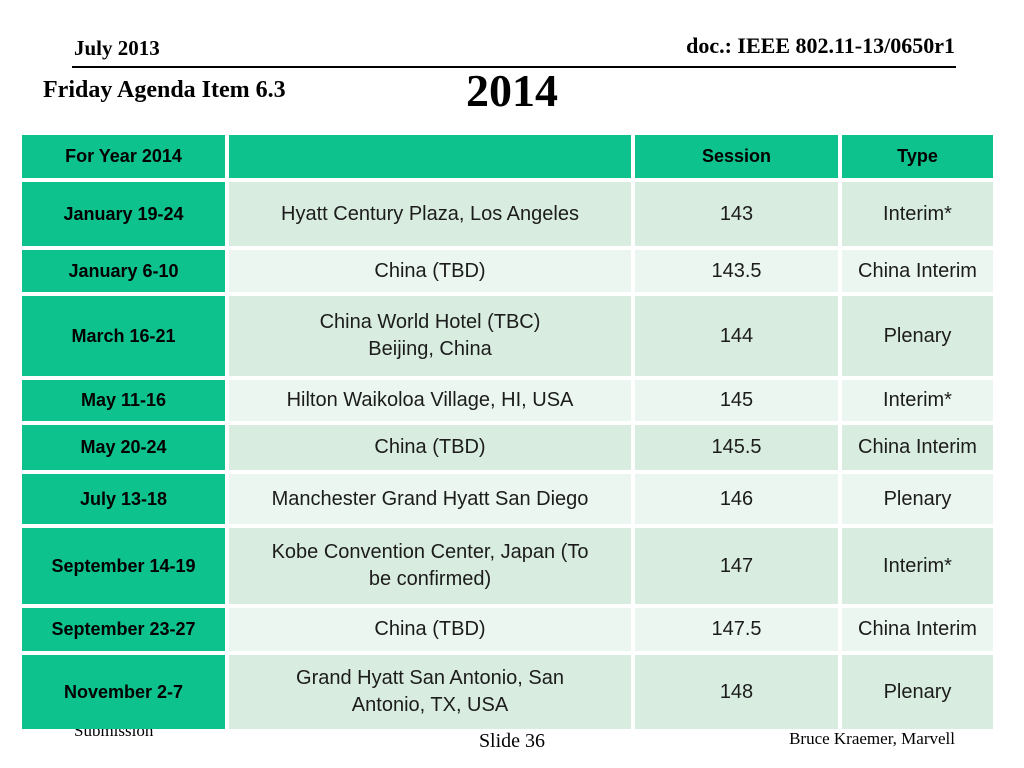 The image size is (1024, 768). I want to click on venue-cell: Hilton Waikoloa Village, HI, USA, so click(430, 400).